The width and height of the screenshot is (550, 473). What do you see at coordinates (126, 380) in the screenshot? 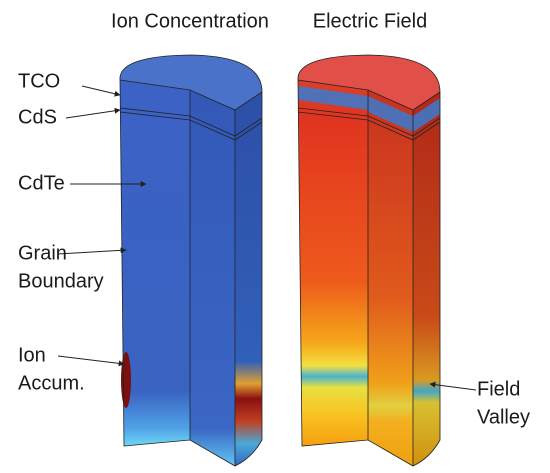
I see `ion-accumulation` at bounding box center [126, 380].